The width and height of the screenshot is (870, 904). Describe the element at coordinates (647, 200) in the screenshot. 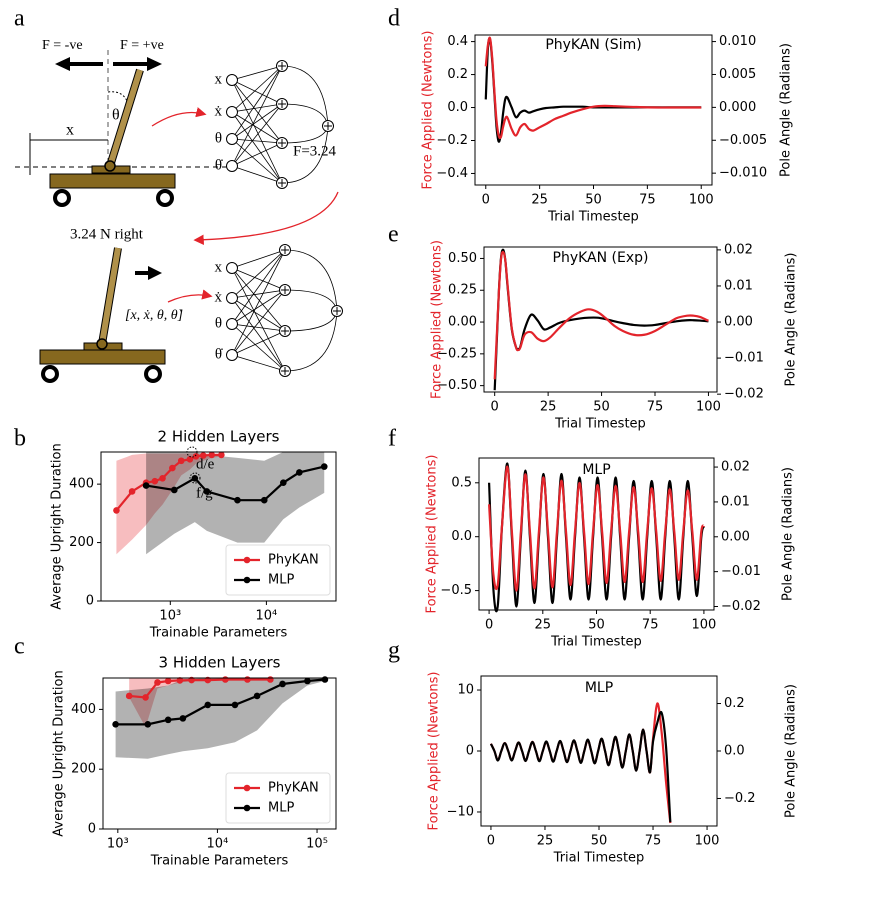

I see `x-tick-label: 75` at that location.